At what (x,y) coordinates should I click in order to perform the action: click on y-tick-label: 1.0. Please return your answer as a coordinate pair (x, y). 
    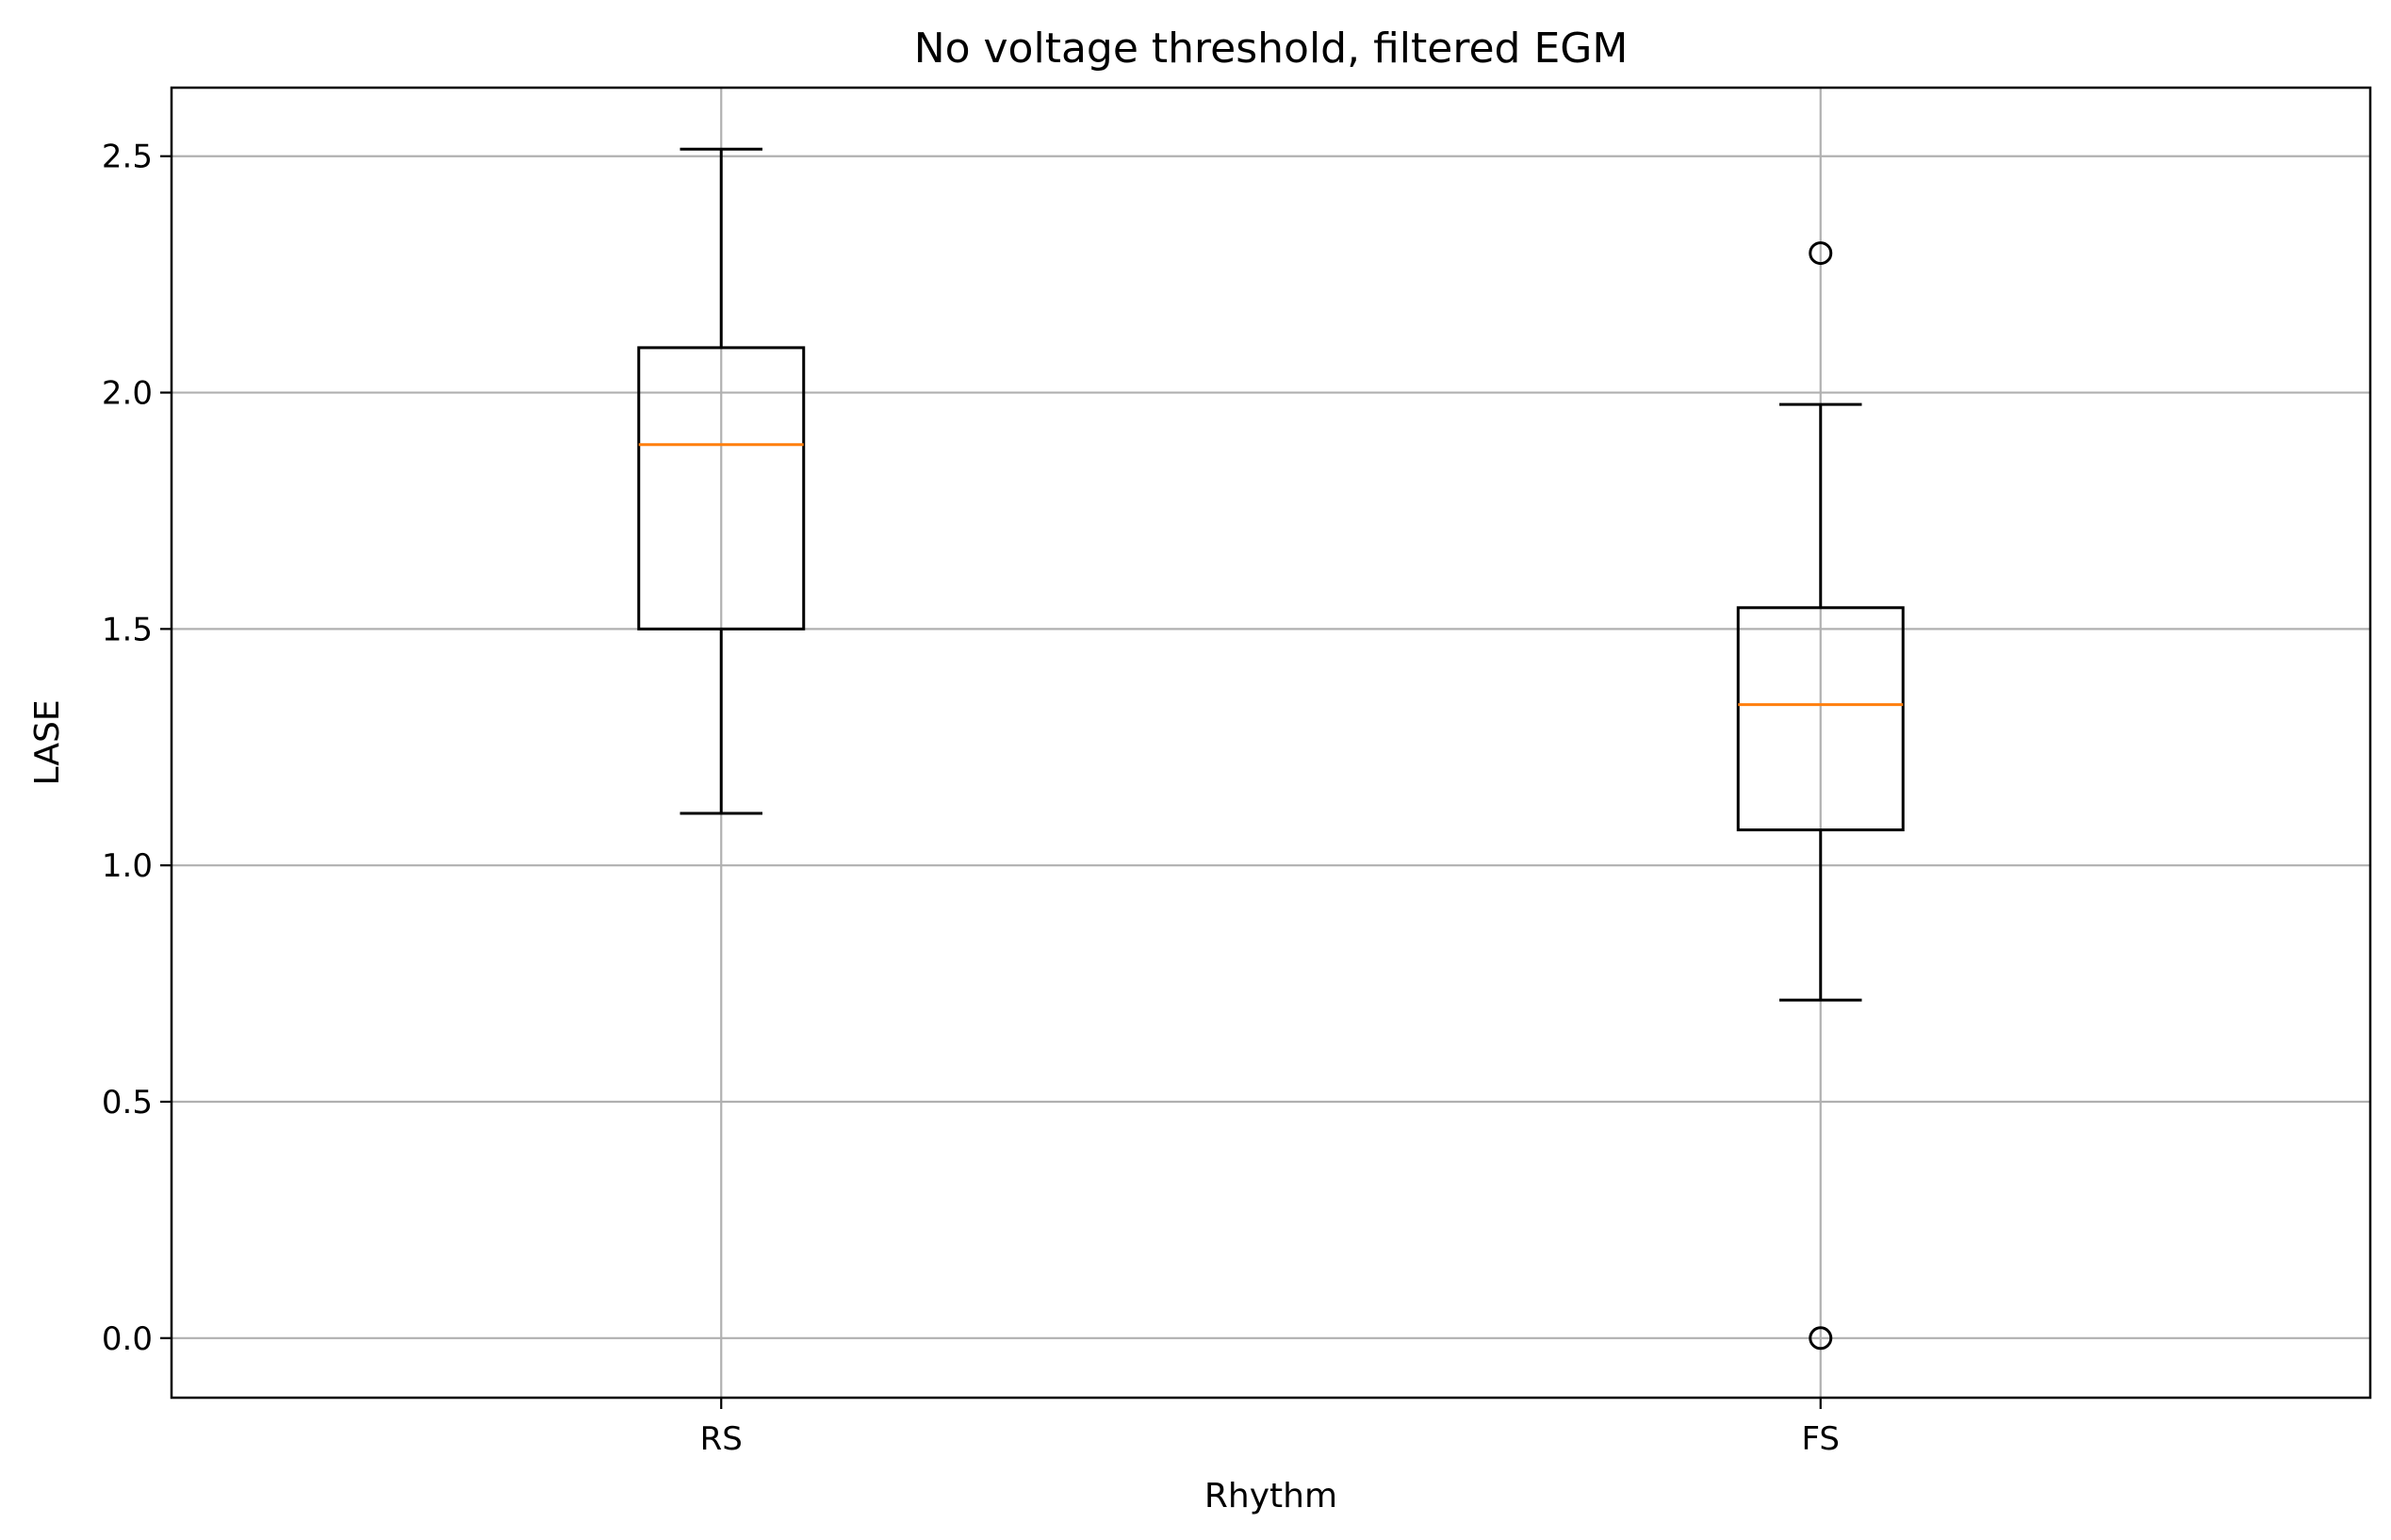
    Looking at the image, I should click on (127, 866).